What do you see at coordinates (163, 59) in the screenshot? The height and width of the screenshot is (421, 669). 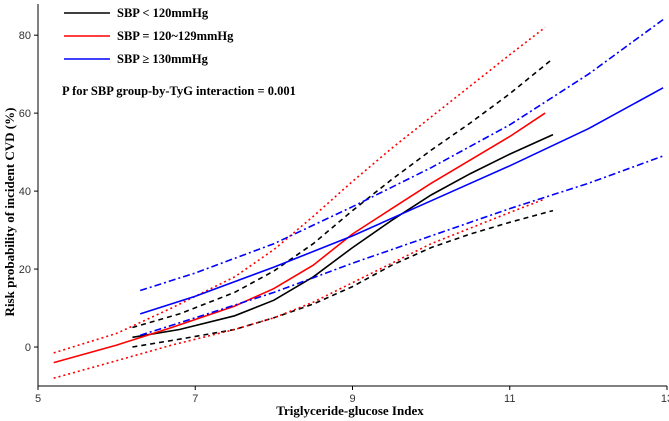 I see `legend-label-sbp-ge-130: SBP ≥ 130mmHg` at bounding box center [163, 59].